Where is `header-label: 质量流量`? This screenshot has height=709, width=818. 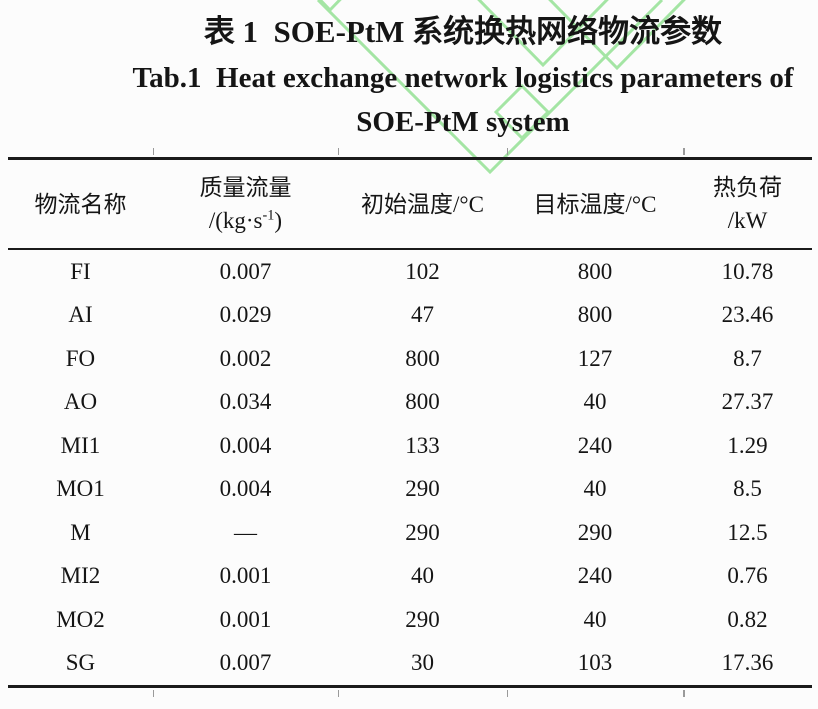 header-label: 质量流量 is located at coordinates (245, 187).